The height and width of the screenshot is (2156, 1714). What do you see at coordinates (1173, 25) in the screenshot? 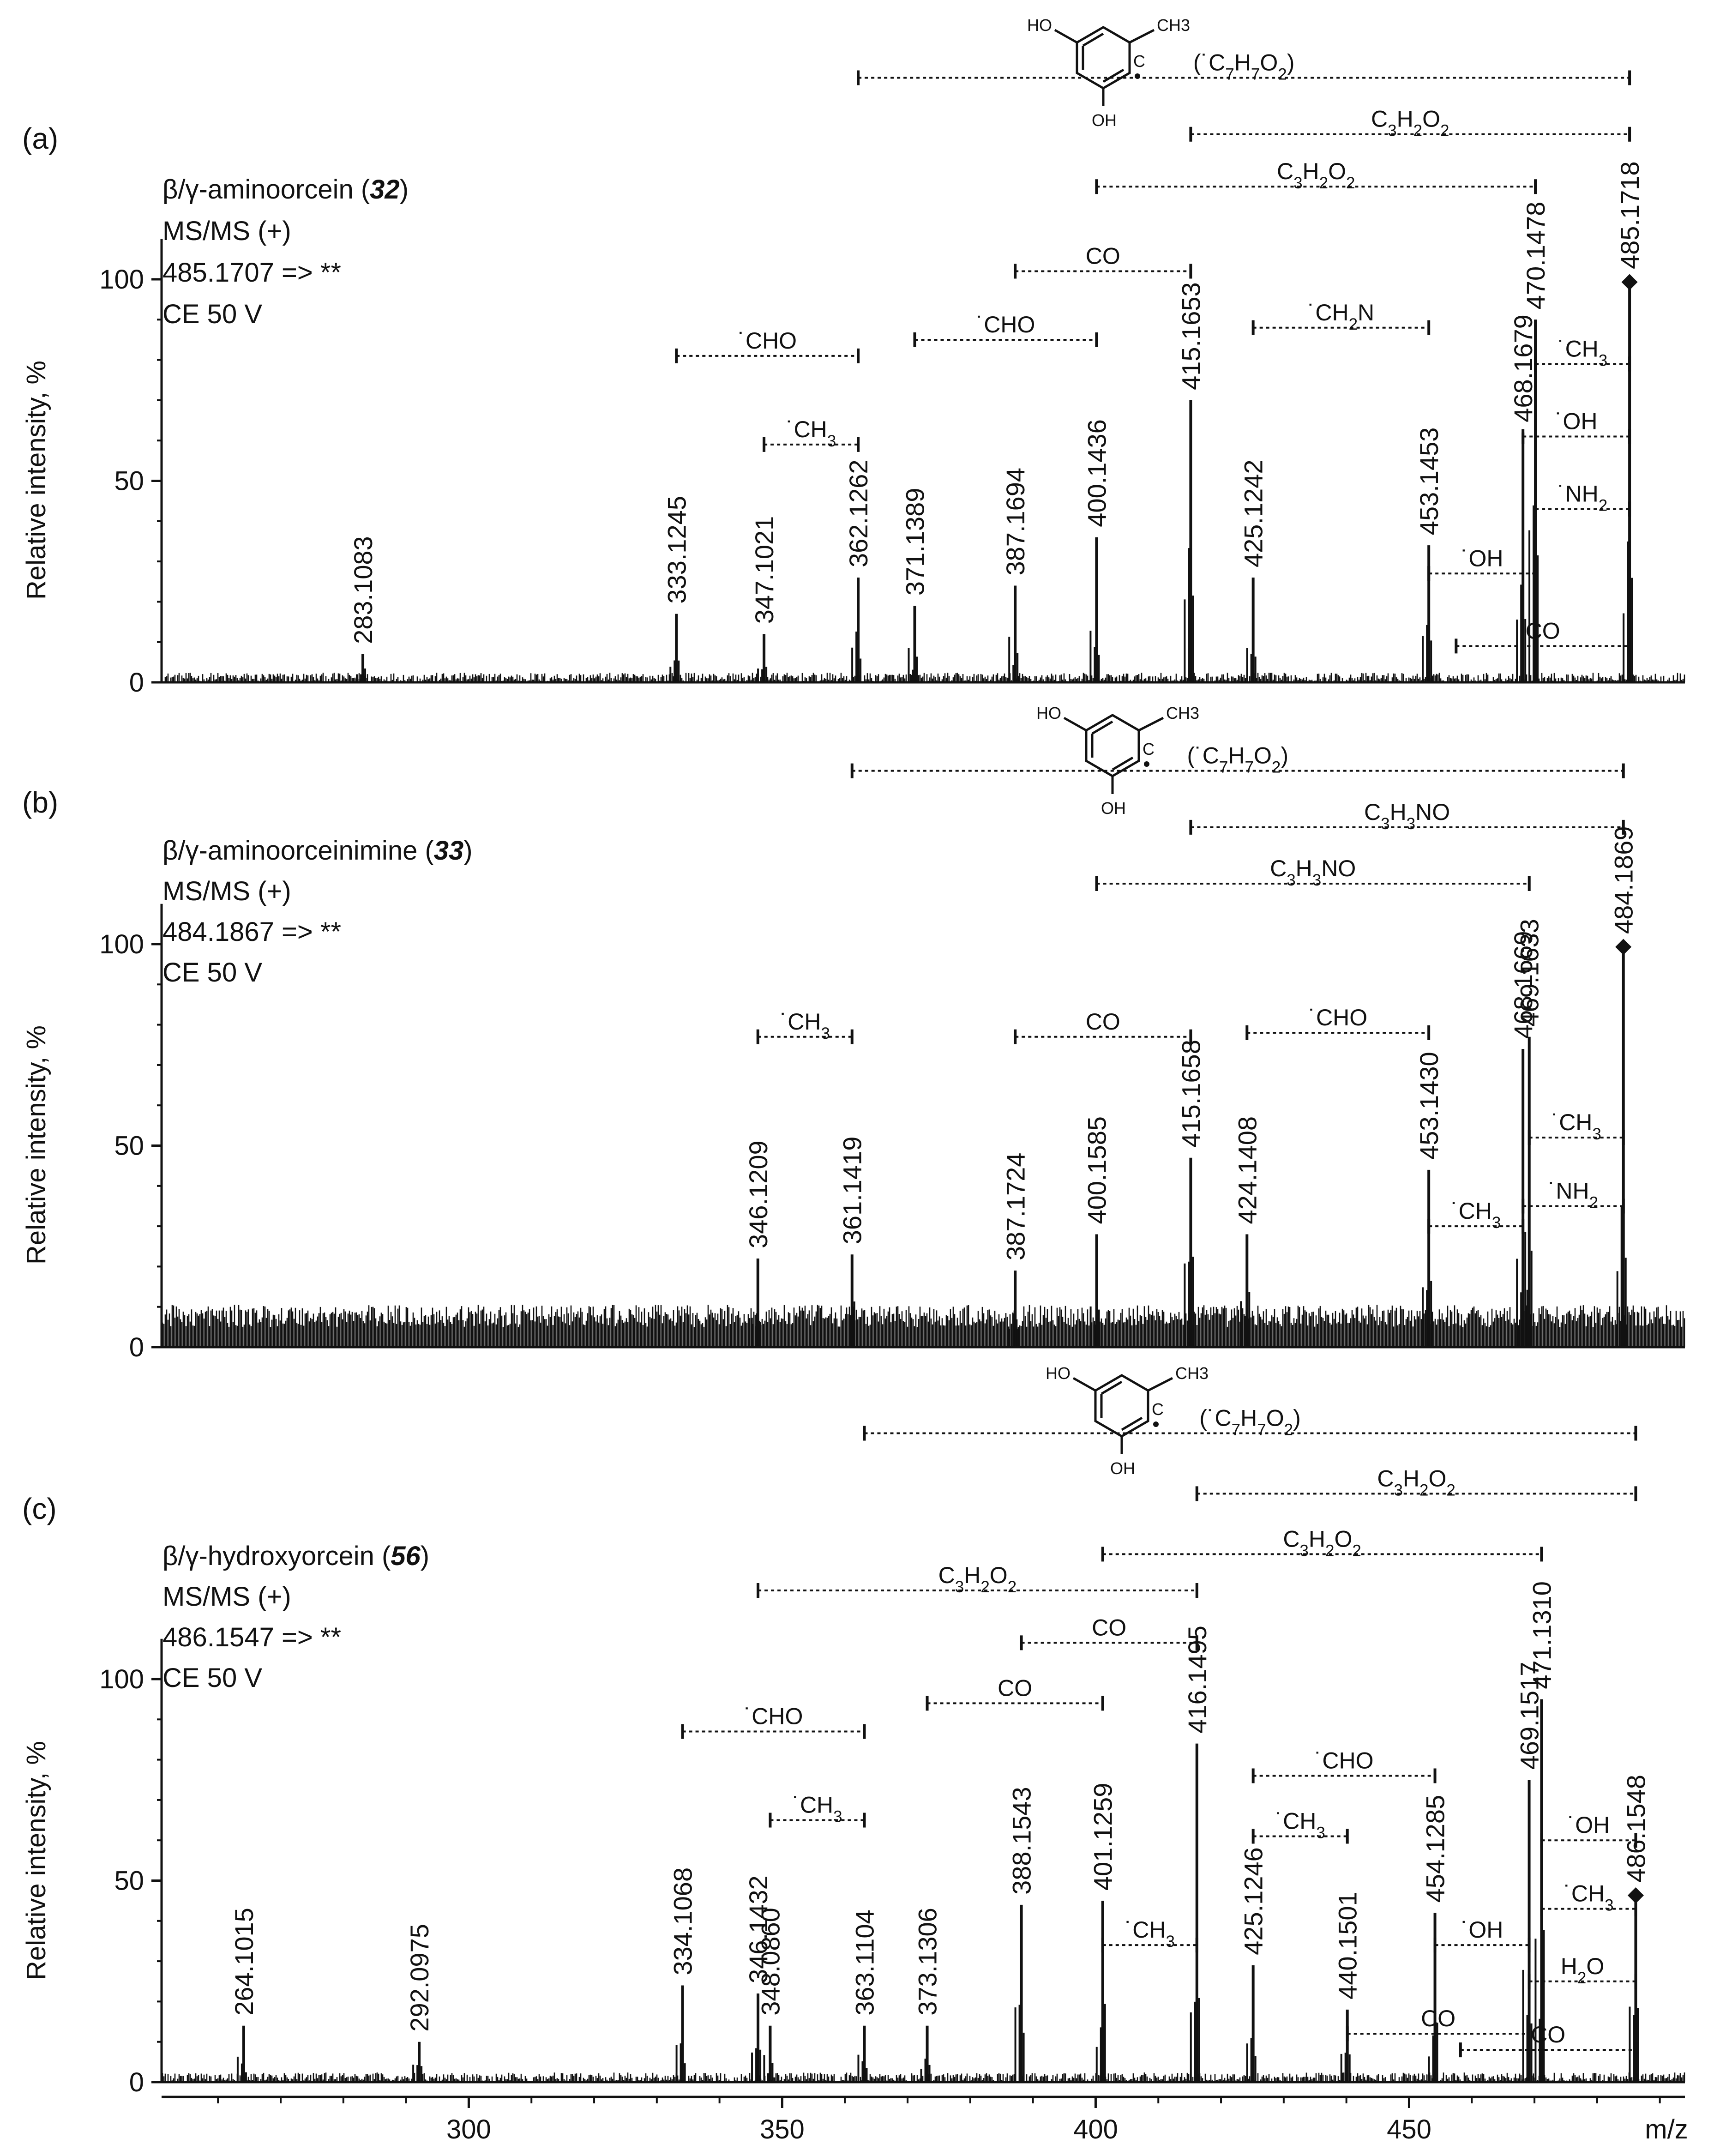
I see `svg-text: CH3` at bounding box center [1173, 25].